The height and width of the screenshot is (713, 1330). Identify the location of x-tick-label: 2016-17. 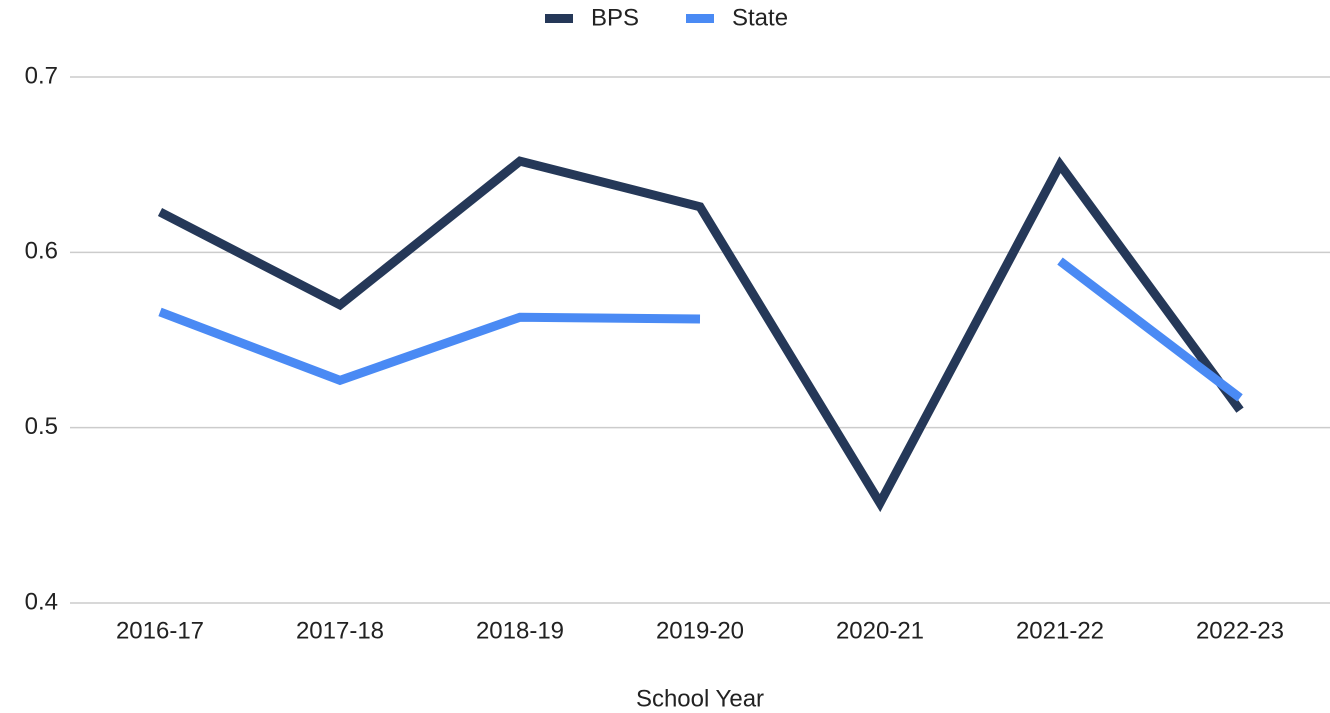
(160, 630).